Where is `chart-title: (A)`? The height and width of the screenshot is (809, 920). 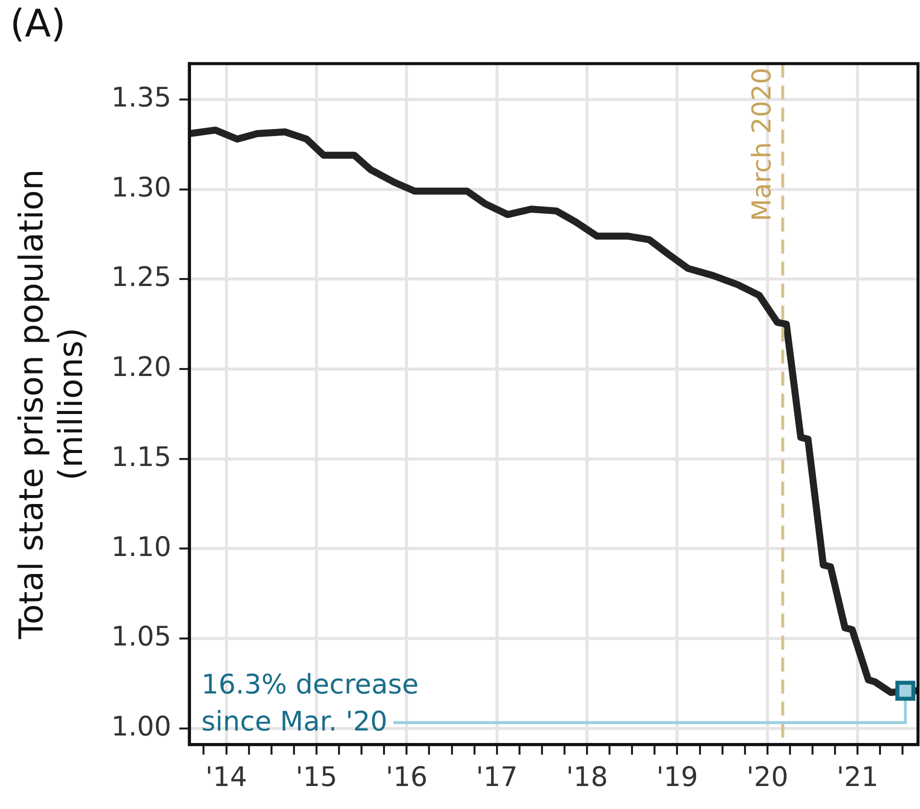 chart-title: (A) is located at coordinates (38, 24).